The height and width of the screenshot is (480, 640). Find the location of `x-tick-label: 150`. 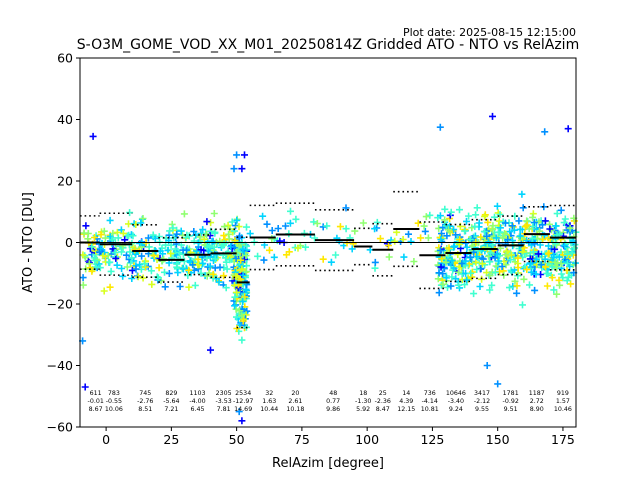

x-tick-label: 150 is located at coordinates (498, 439).